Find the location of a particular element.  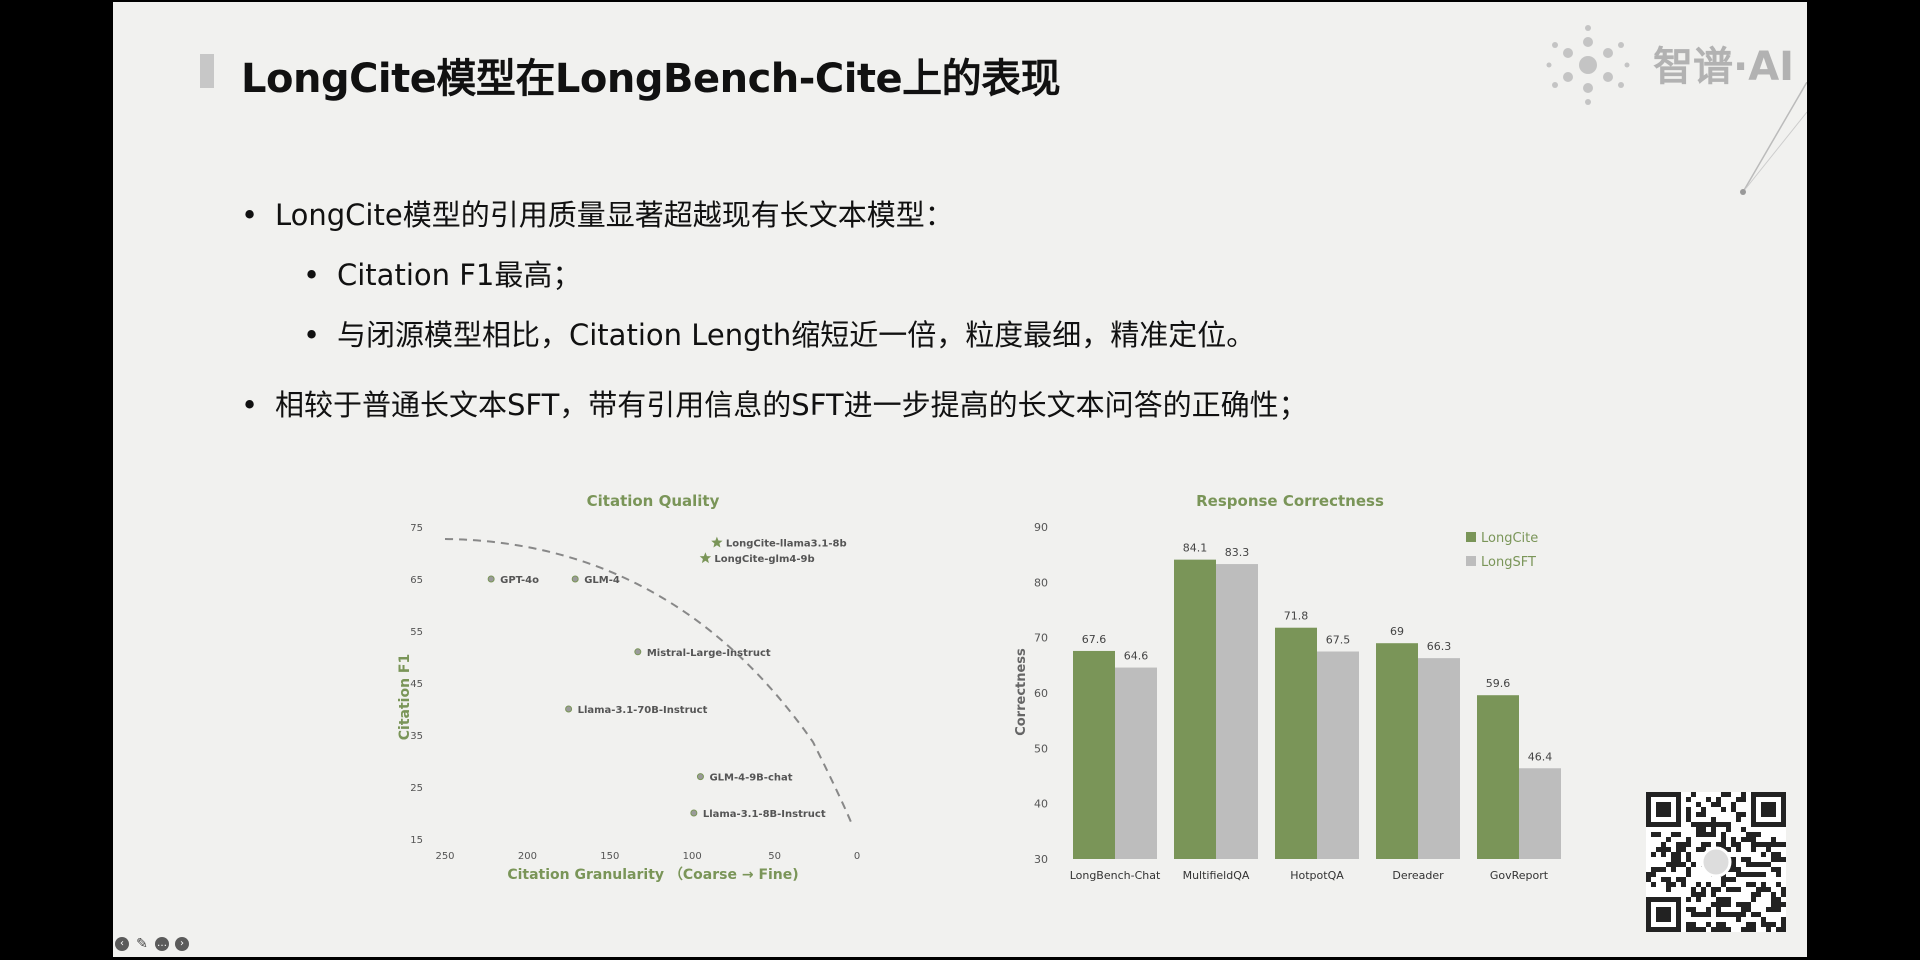

scatter-point-label: GPT-4o is located at coordinates (519, 580).